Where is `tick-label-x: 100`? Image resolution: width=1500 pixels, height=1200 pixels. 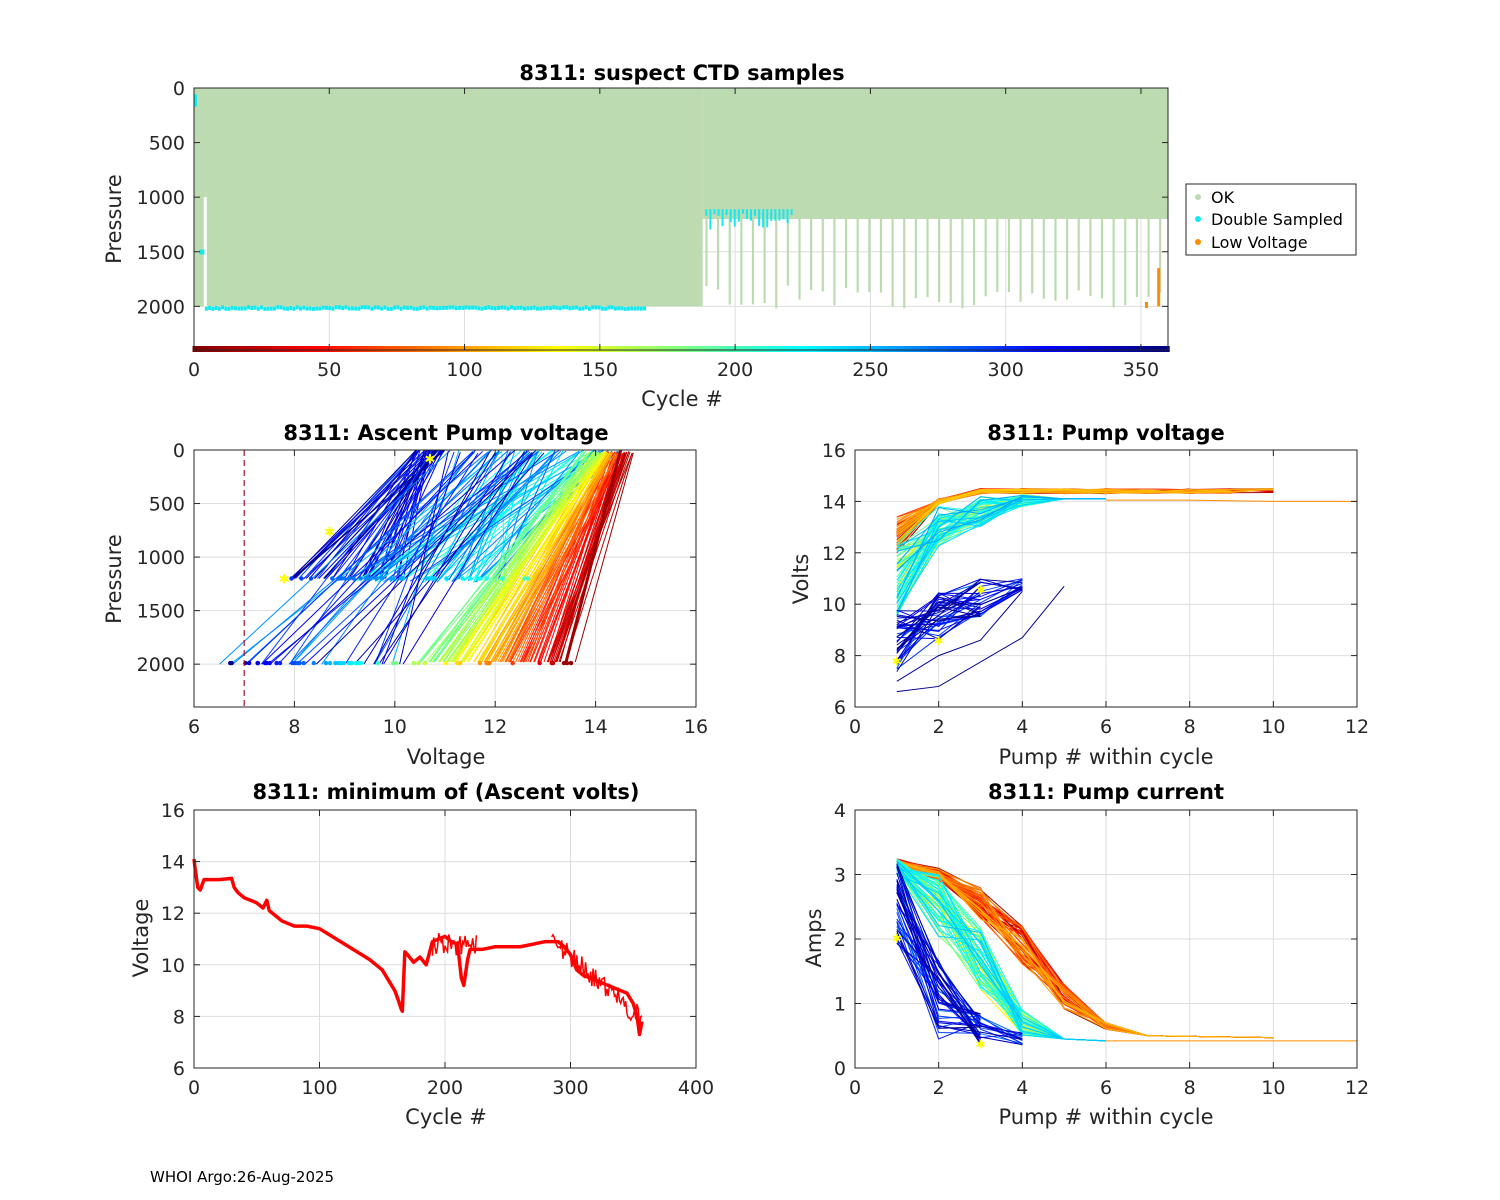
tick-label-x: 100 is located at coordinates (464, 370).